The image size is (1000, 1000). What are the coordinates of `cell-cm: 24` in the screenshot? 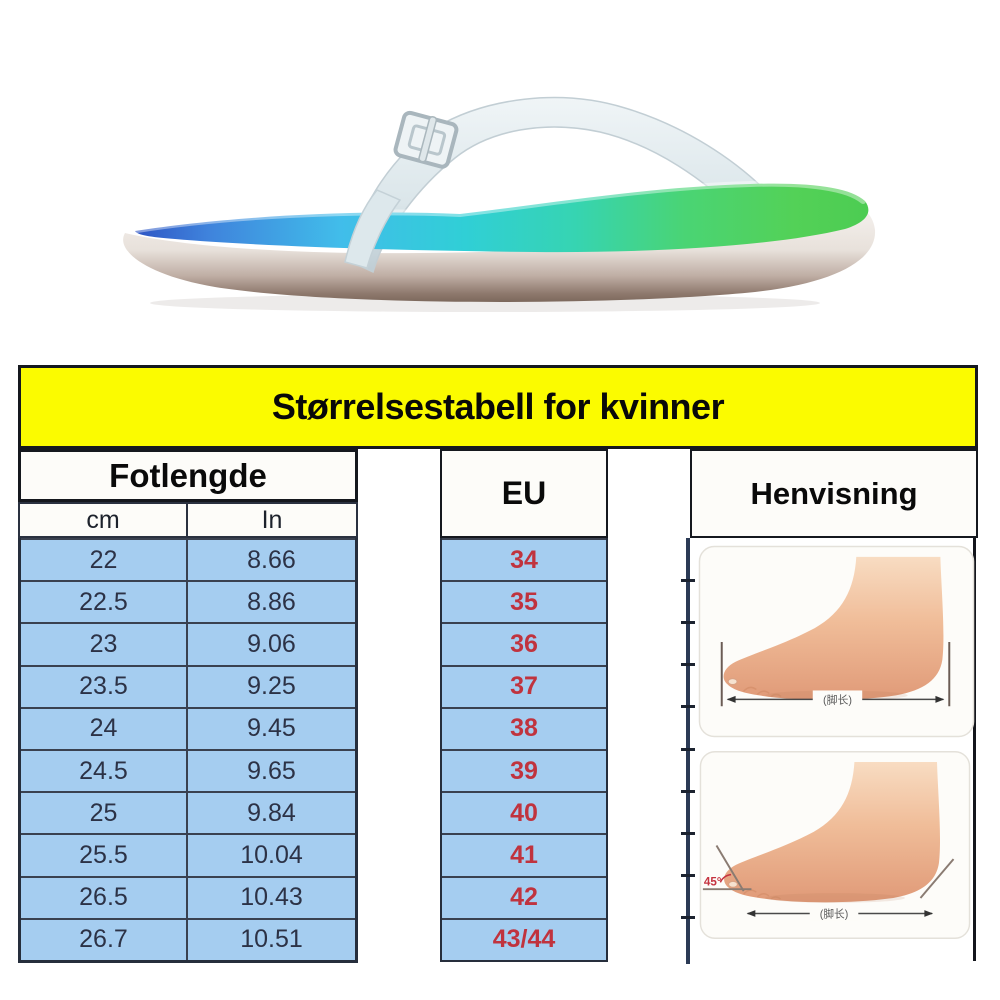 It's located at (104, 727).